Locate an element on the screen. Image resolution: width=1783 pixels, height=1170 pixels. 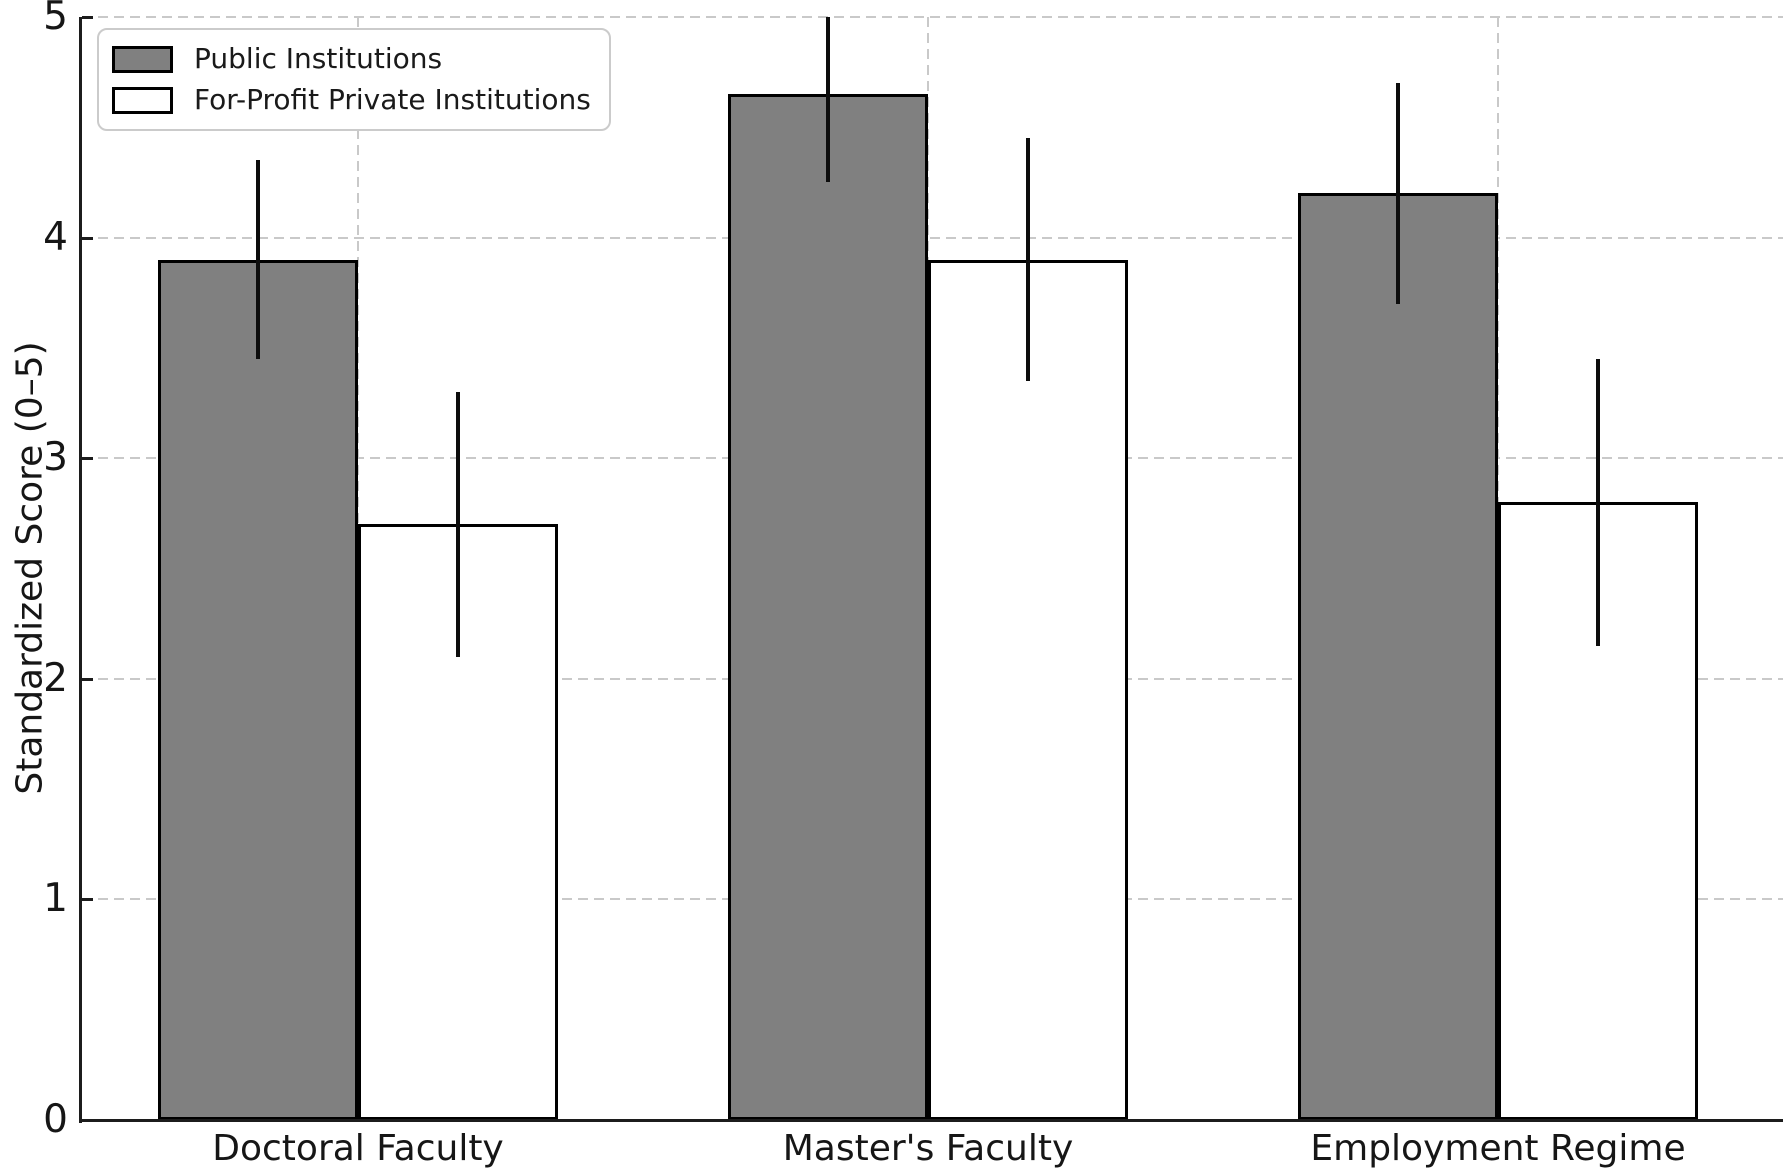
x-tick-label: Employment Regime is located at coordinates (1498, 1148).